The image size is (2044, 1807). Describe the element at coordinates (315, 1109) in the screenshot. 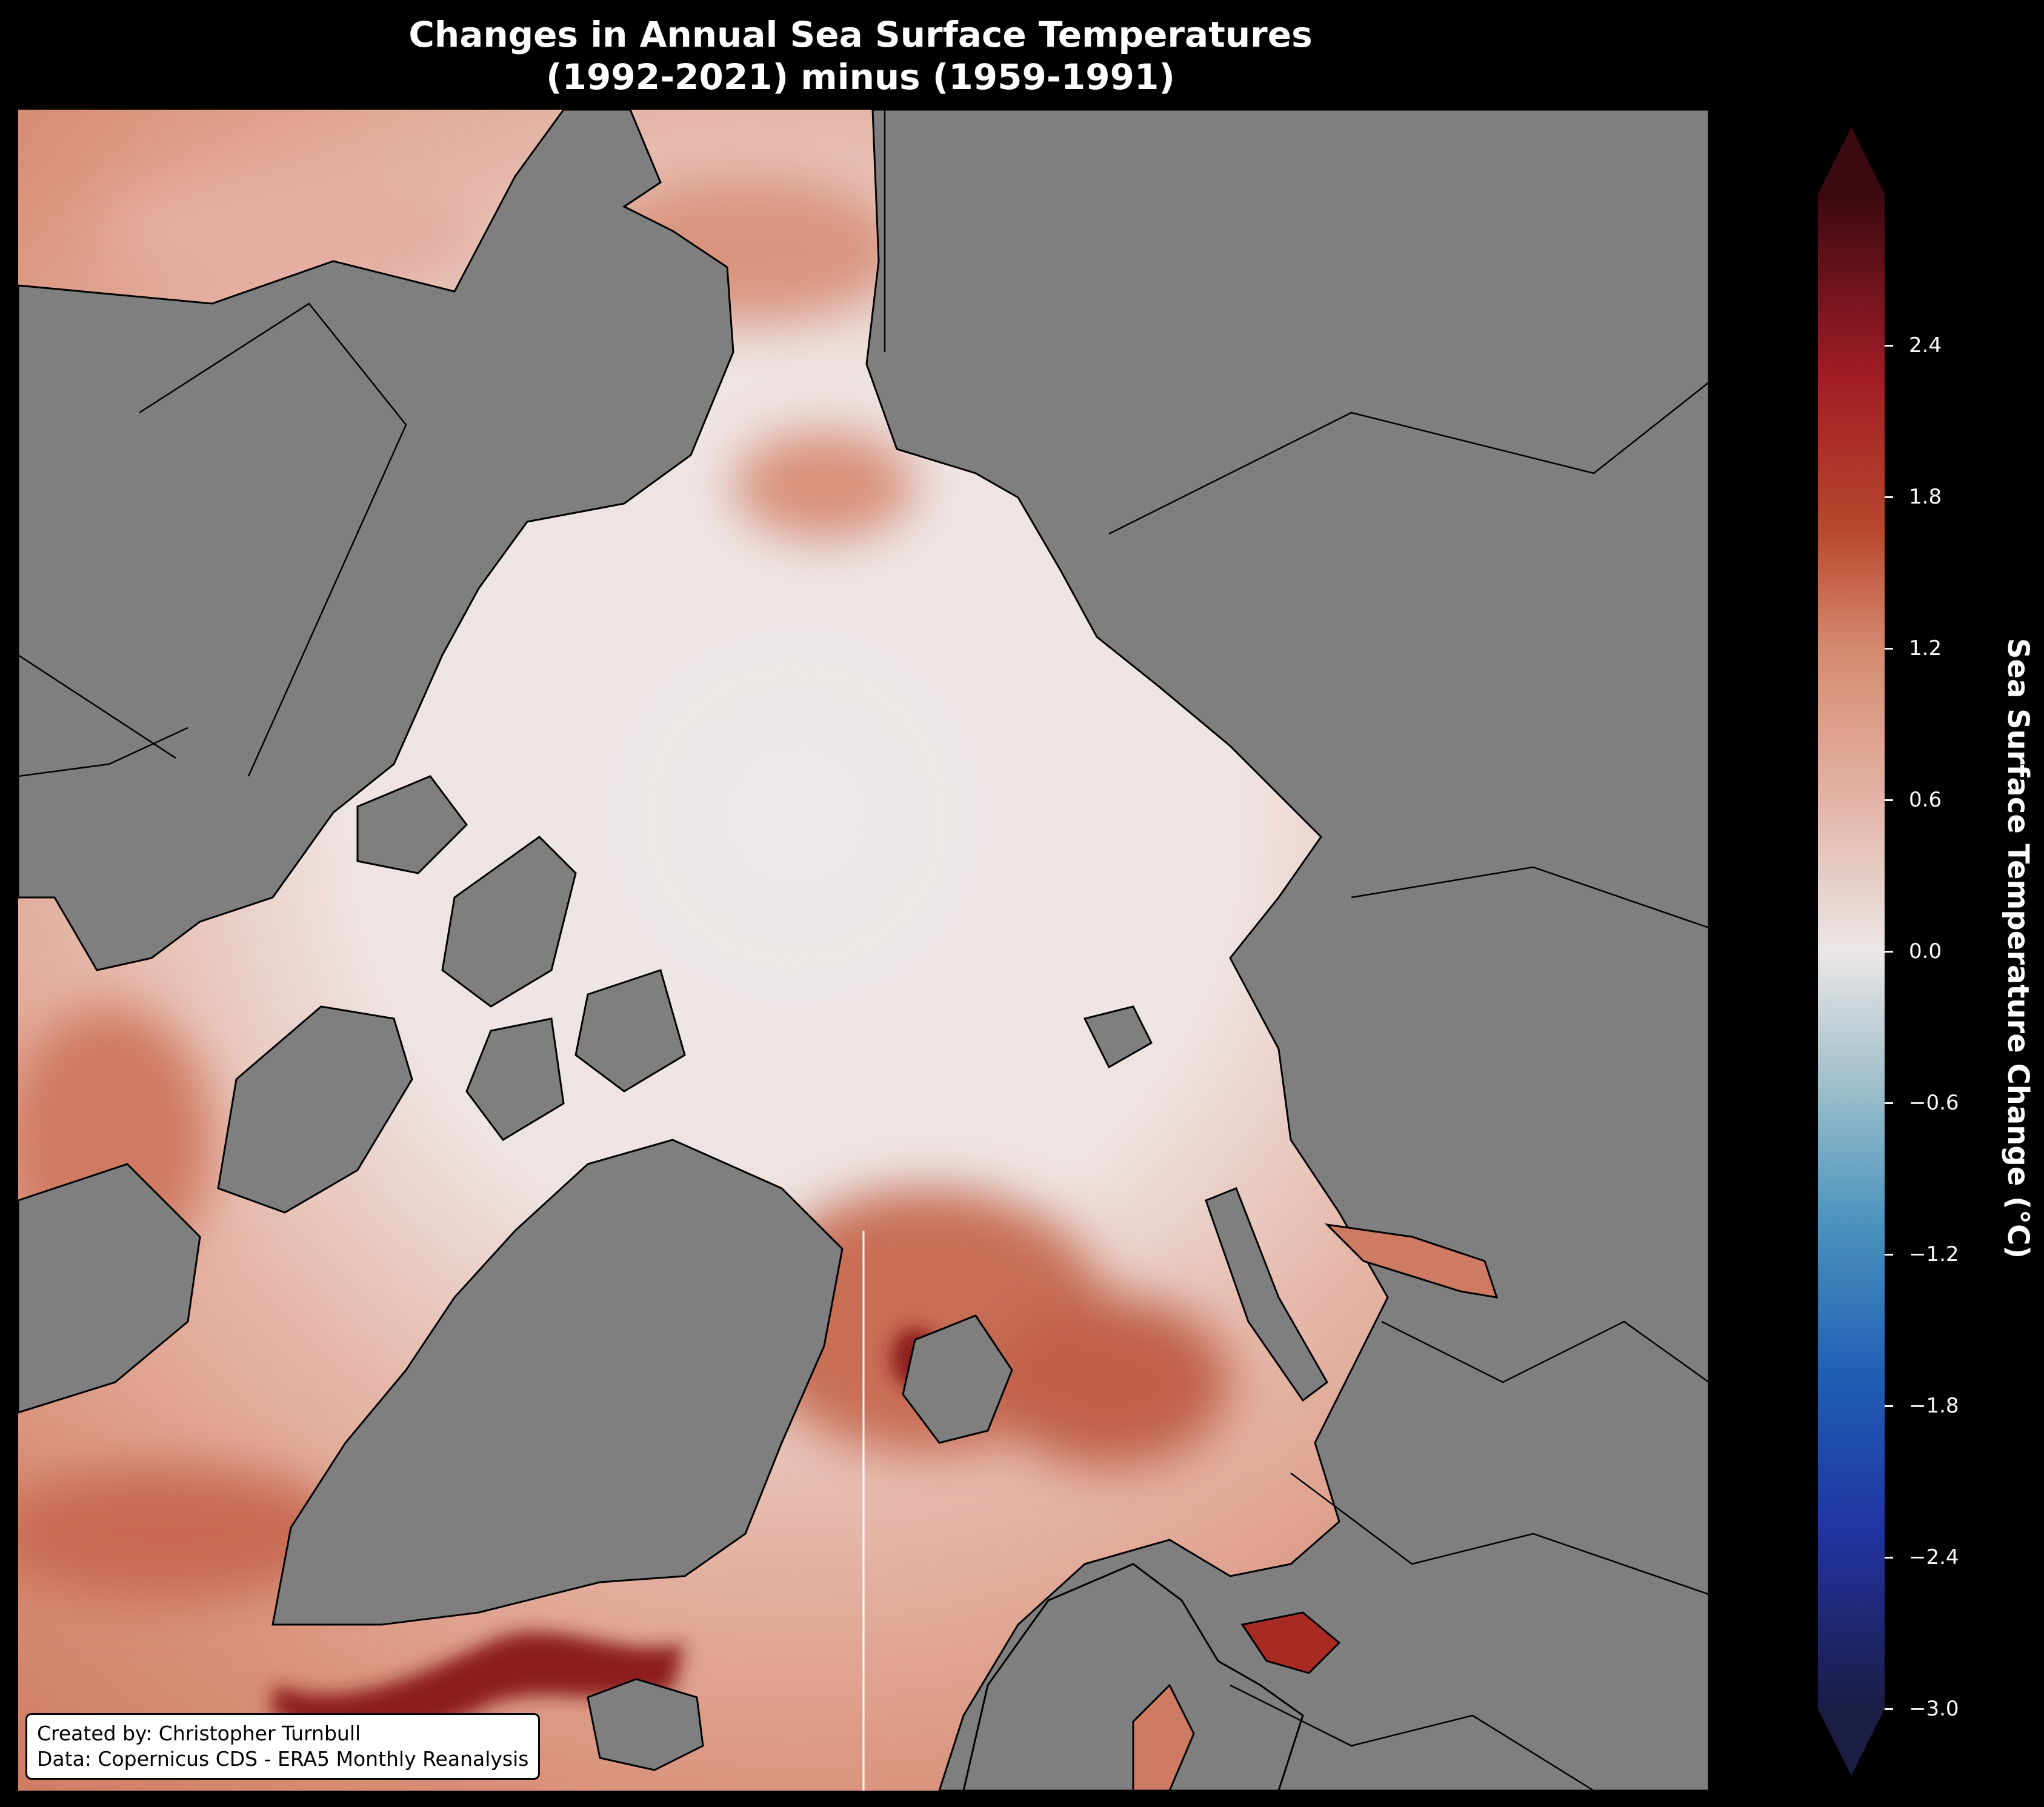

I see `baffin-island` at that location.